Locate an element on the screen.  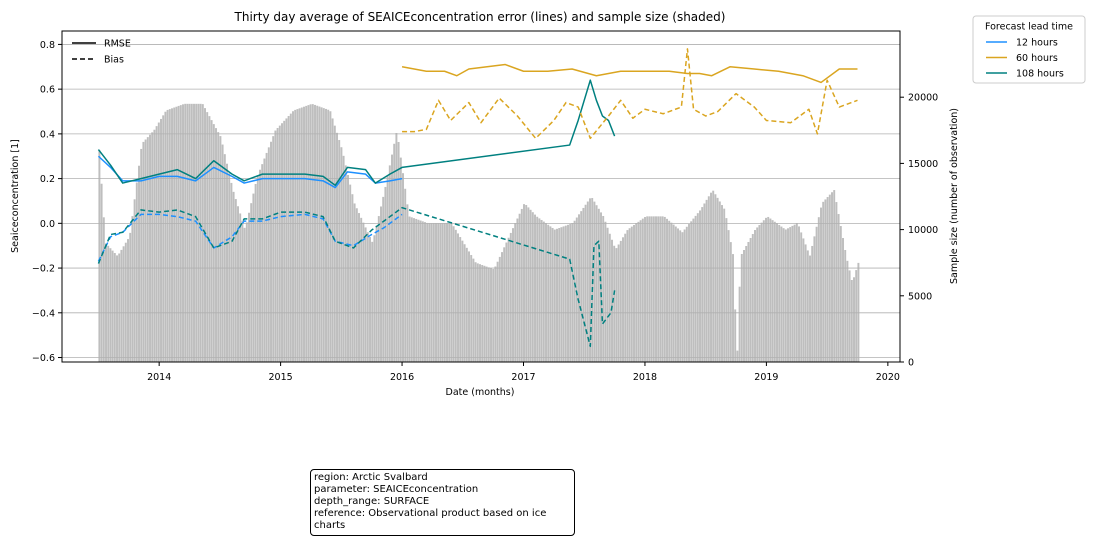
y-tick-label-4: 0.2 is located at coordinates (47, 179).